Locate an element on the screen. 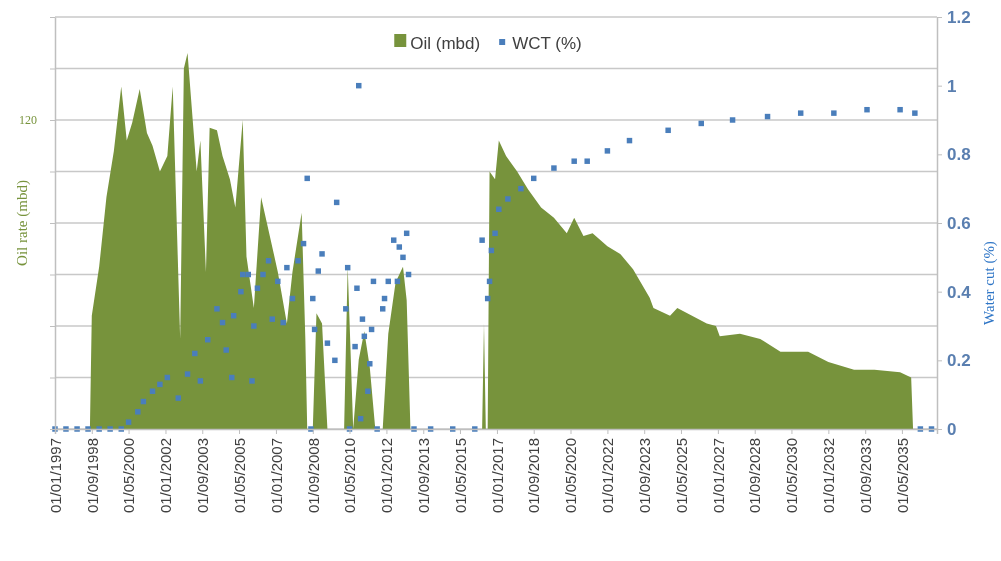 The width and height of the screenshot is (1001, 561). x-tick-label: 01/05/2020 is located at coordinates (571, 476).